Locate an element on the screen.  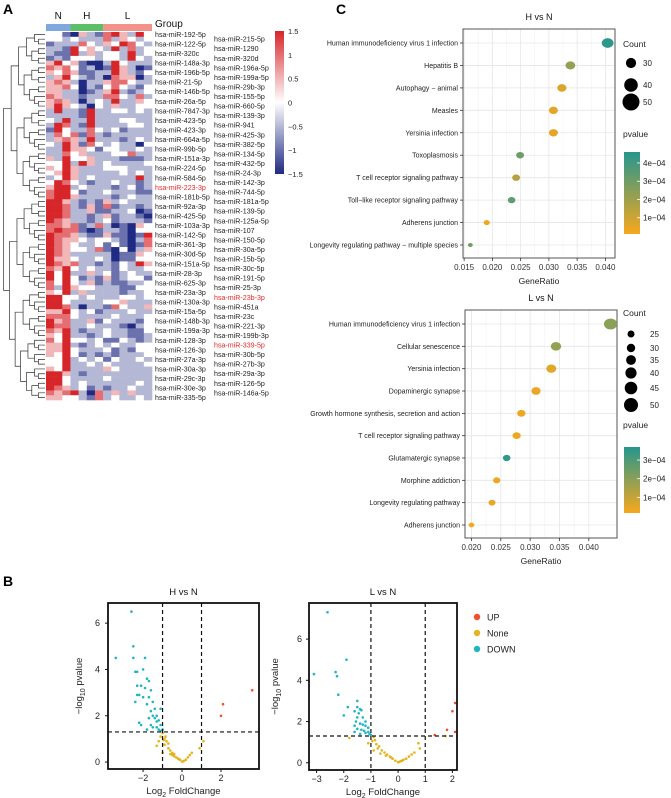
row-label: hsa-miR-146b-5p is located at coordinates (182, 92).